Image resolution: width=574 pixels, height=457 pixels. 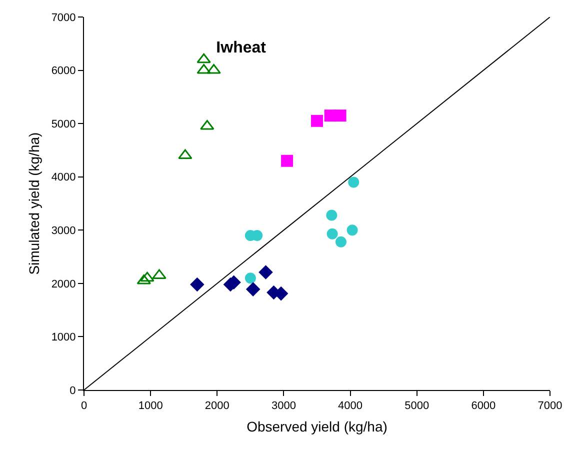 What do you see at coordinates (150, 406) in the screenshot?
I see `x-tick-label: 1000` at bounding box center [150, 406].